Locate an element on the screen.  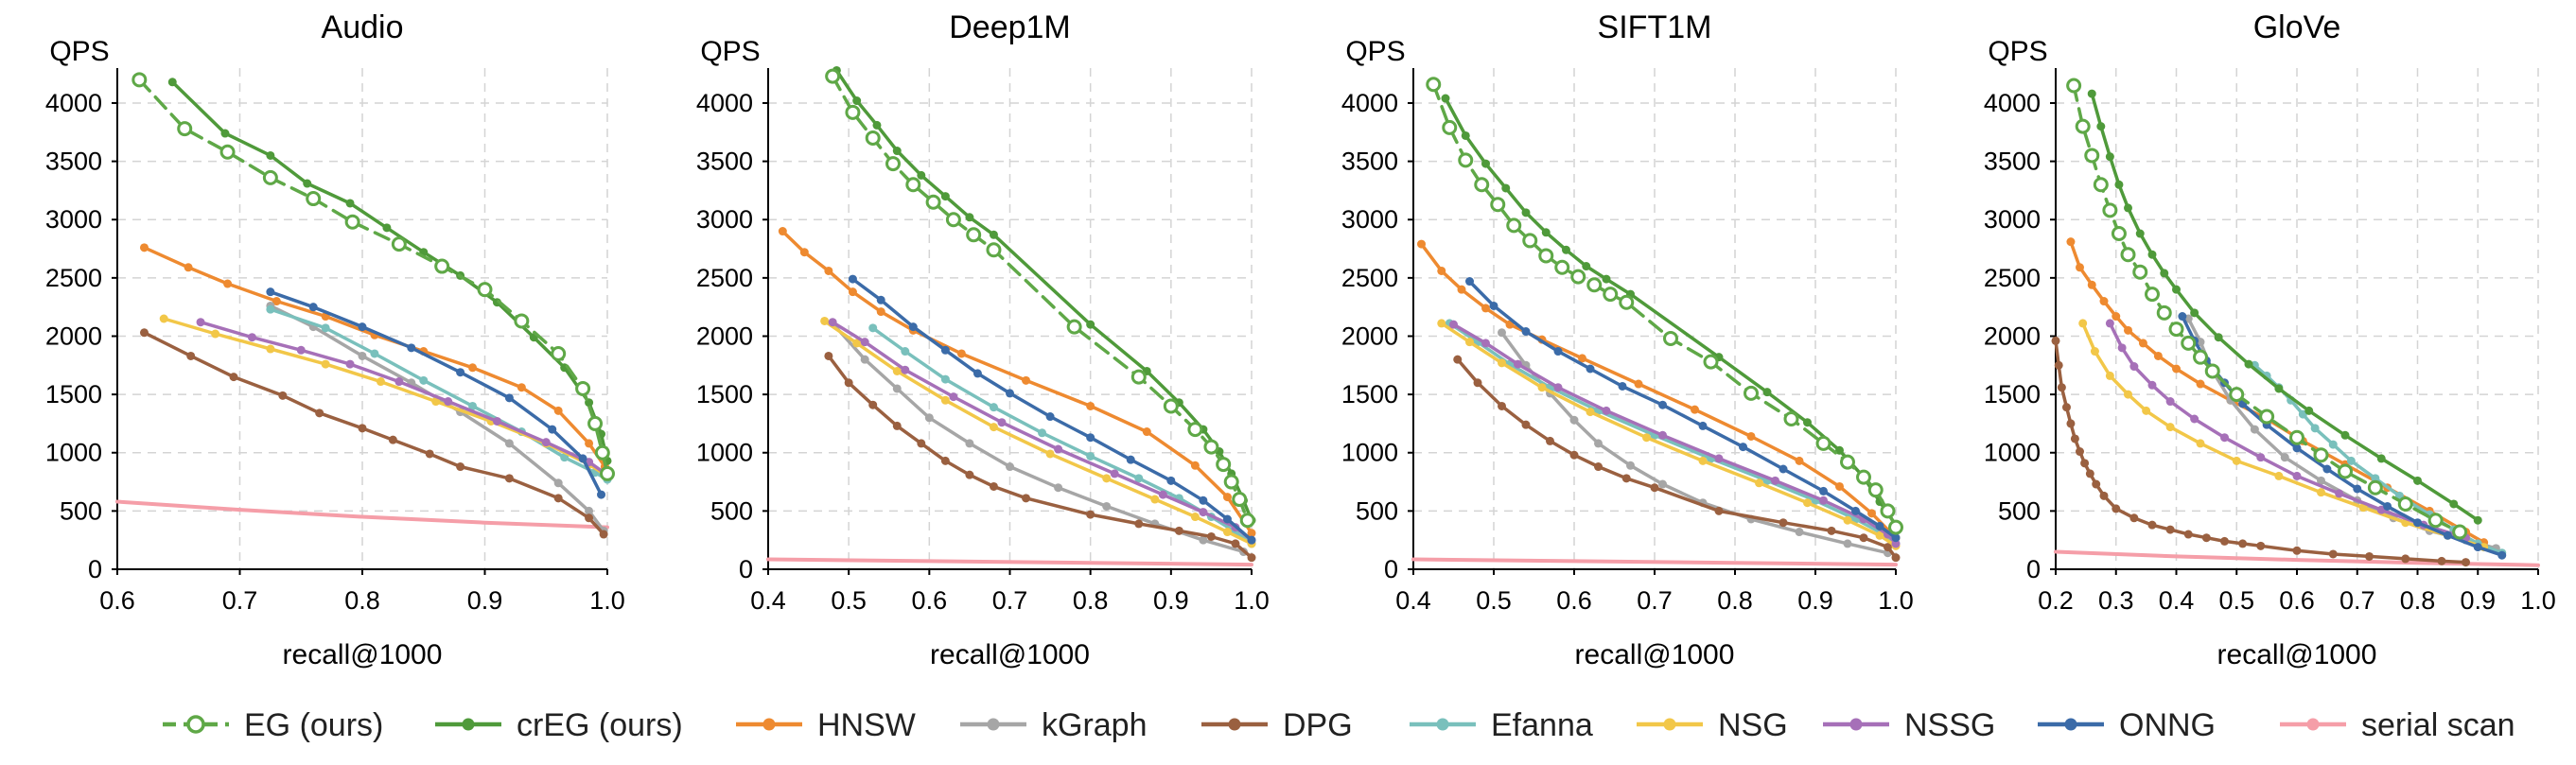
chart-title: Deep1M is located at coordinates (1010, 27).